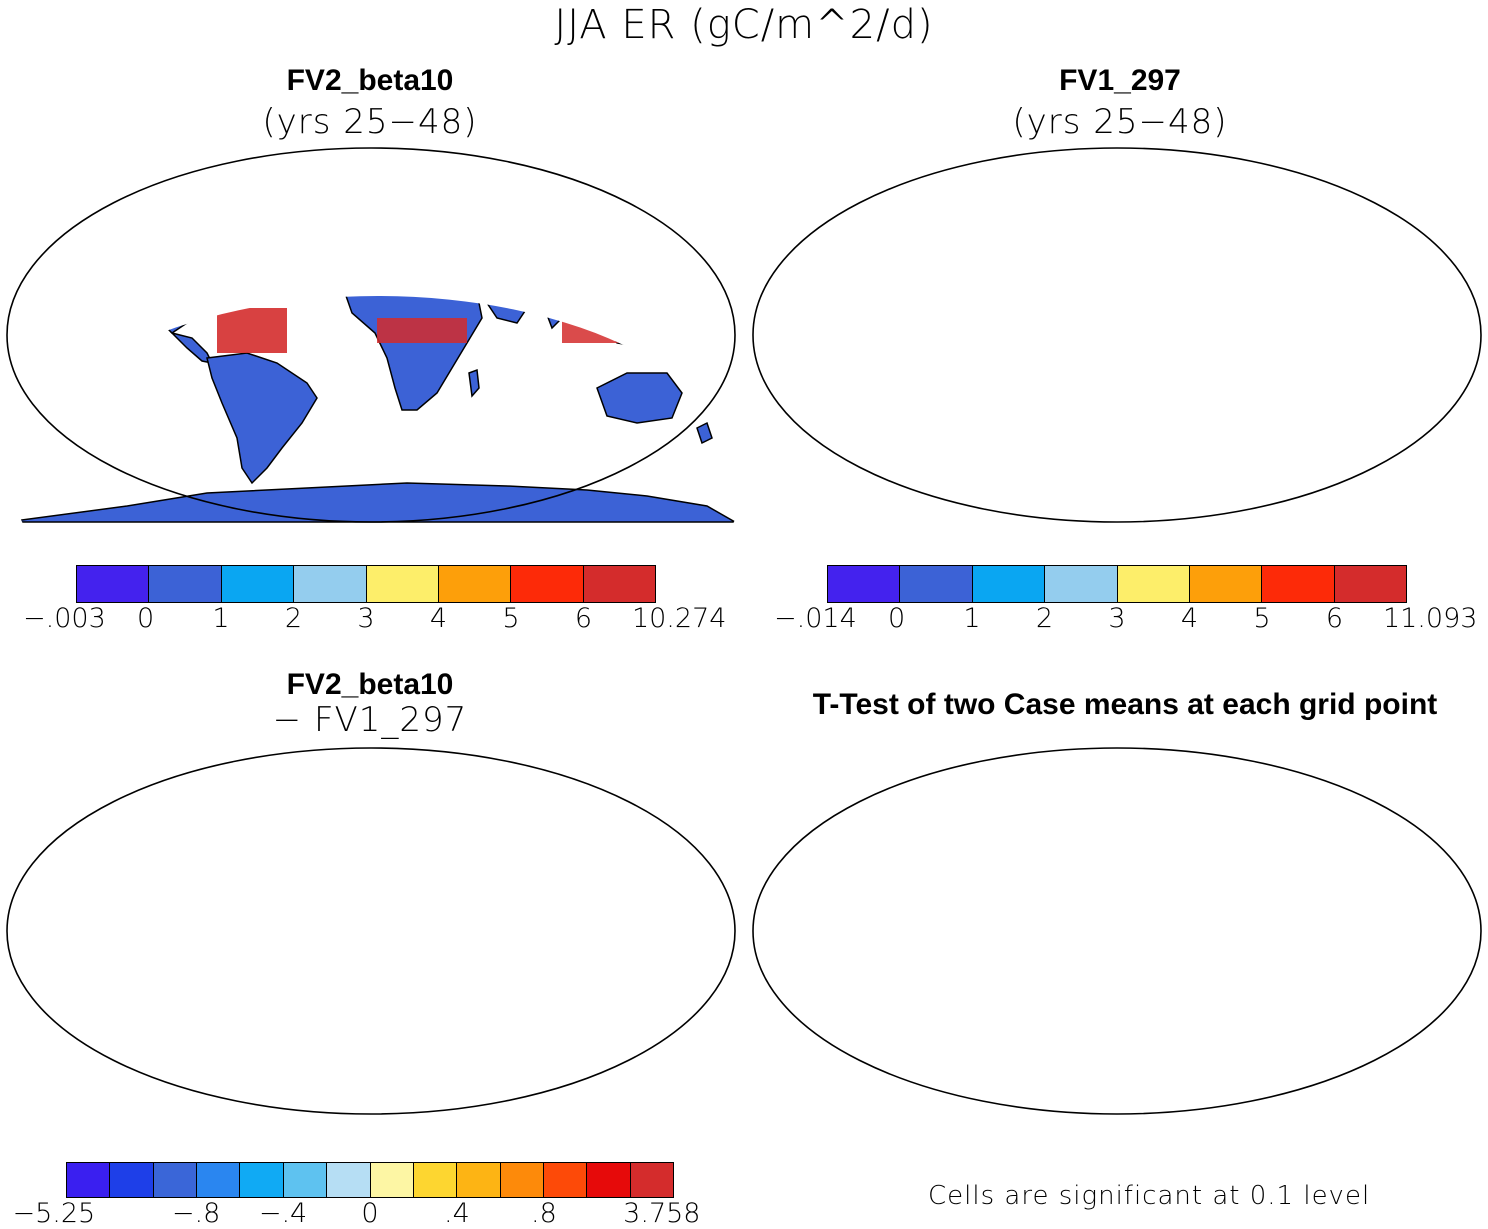 The height and width of the screenshot is (1229, 1488). I want to click on colorbar-top-right, so click(1117, 584).